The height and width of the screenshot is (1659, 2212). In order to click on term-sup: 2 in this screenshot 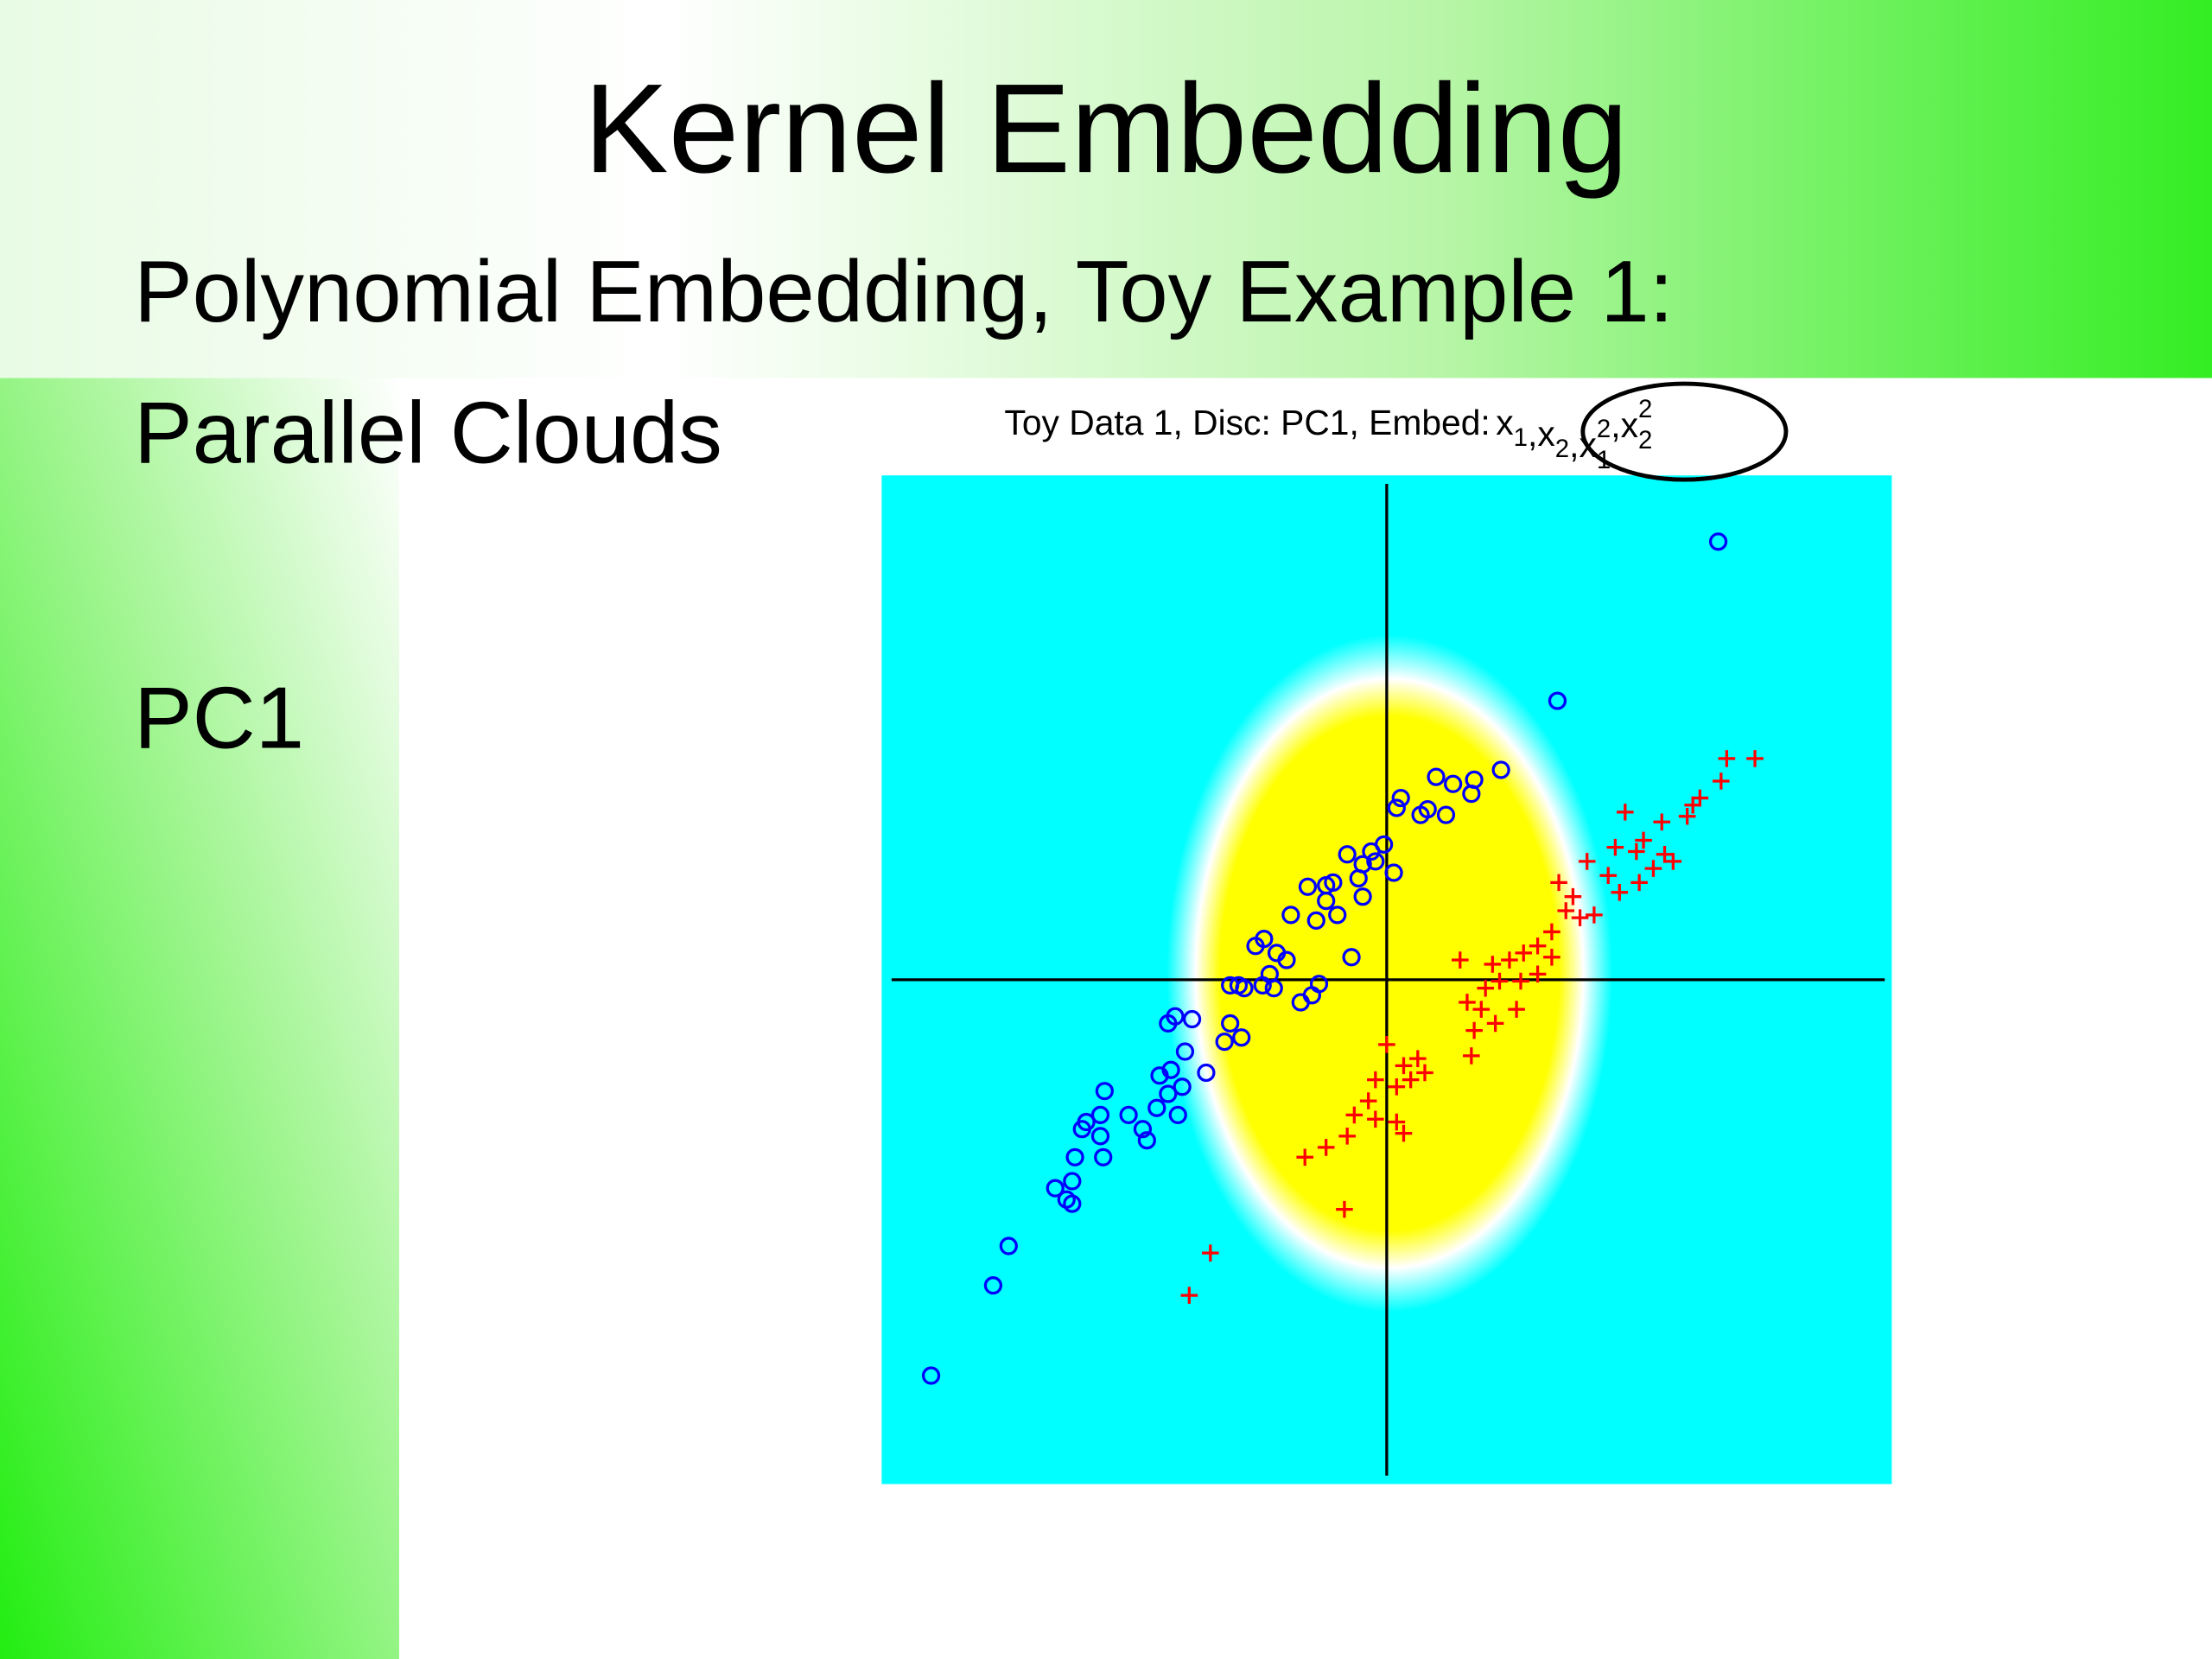, I will do `click(1604, 429)`.